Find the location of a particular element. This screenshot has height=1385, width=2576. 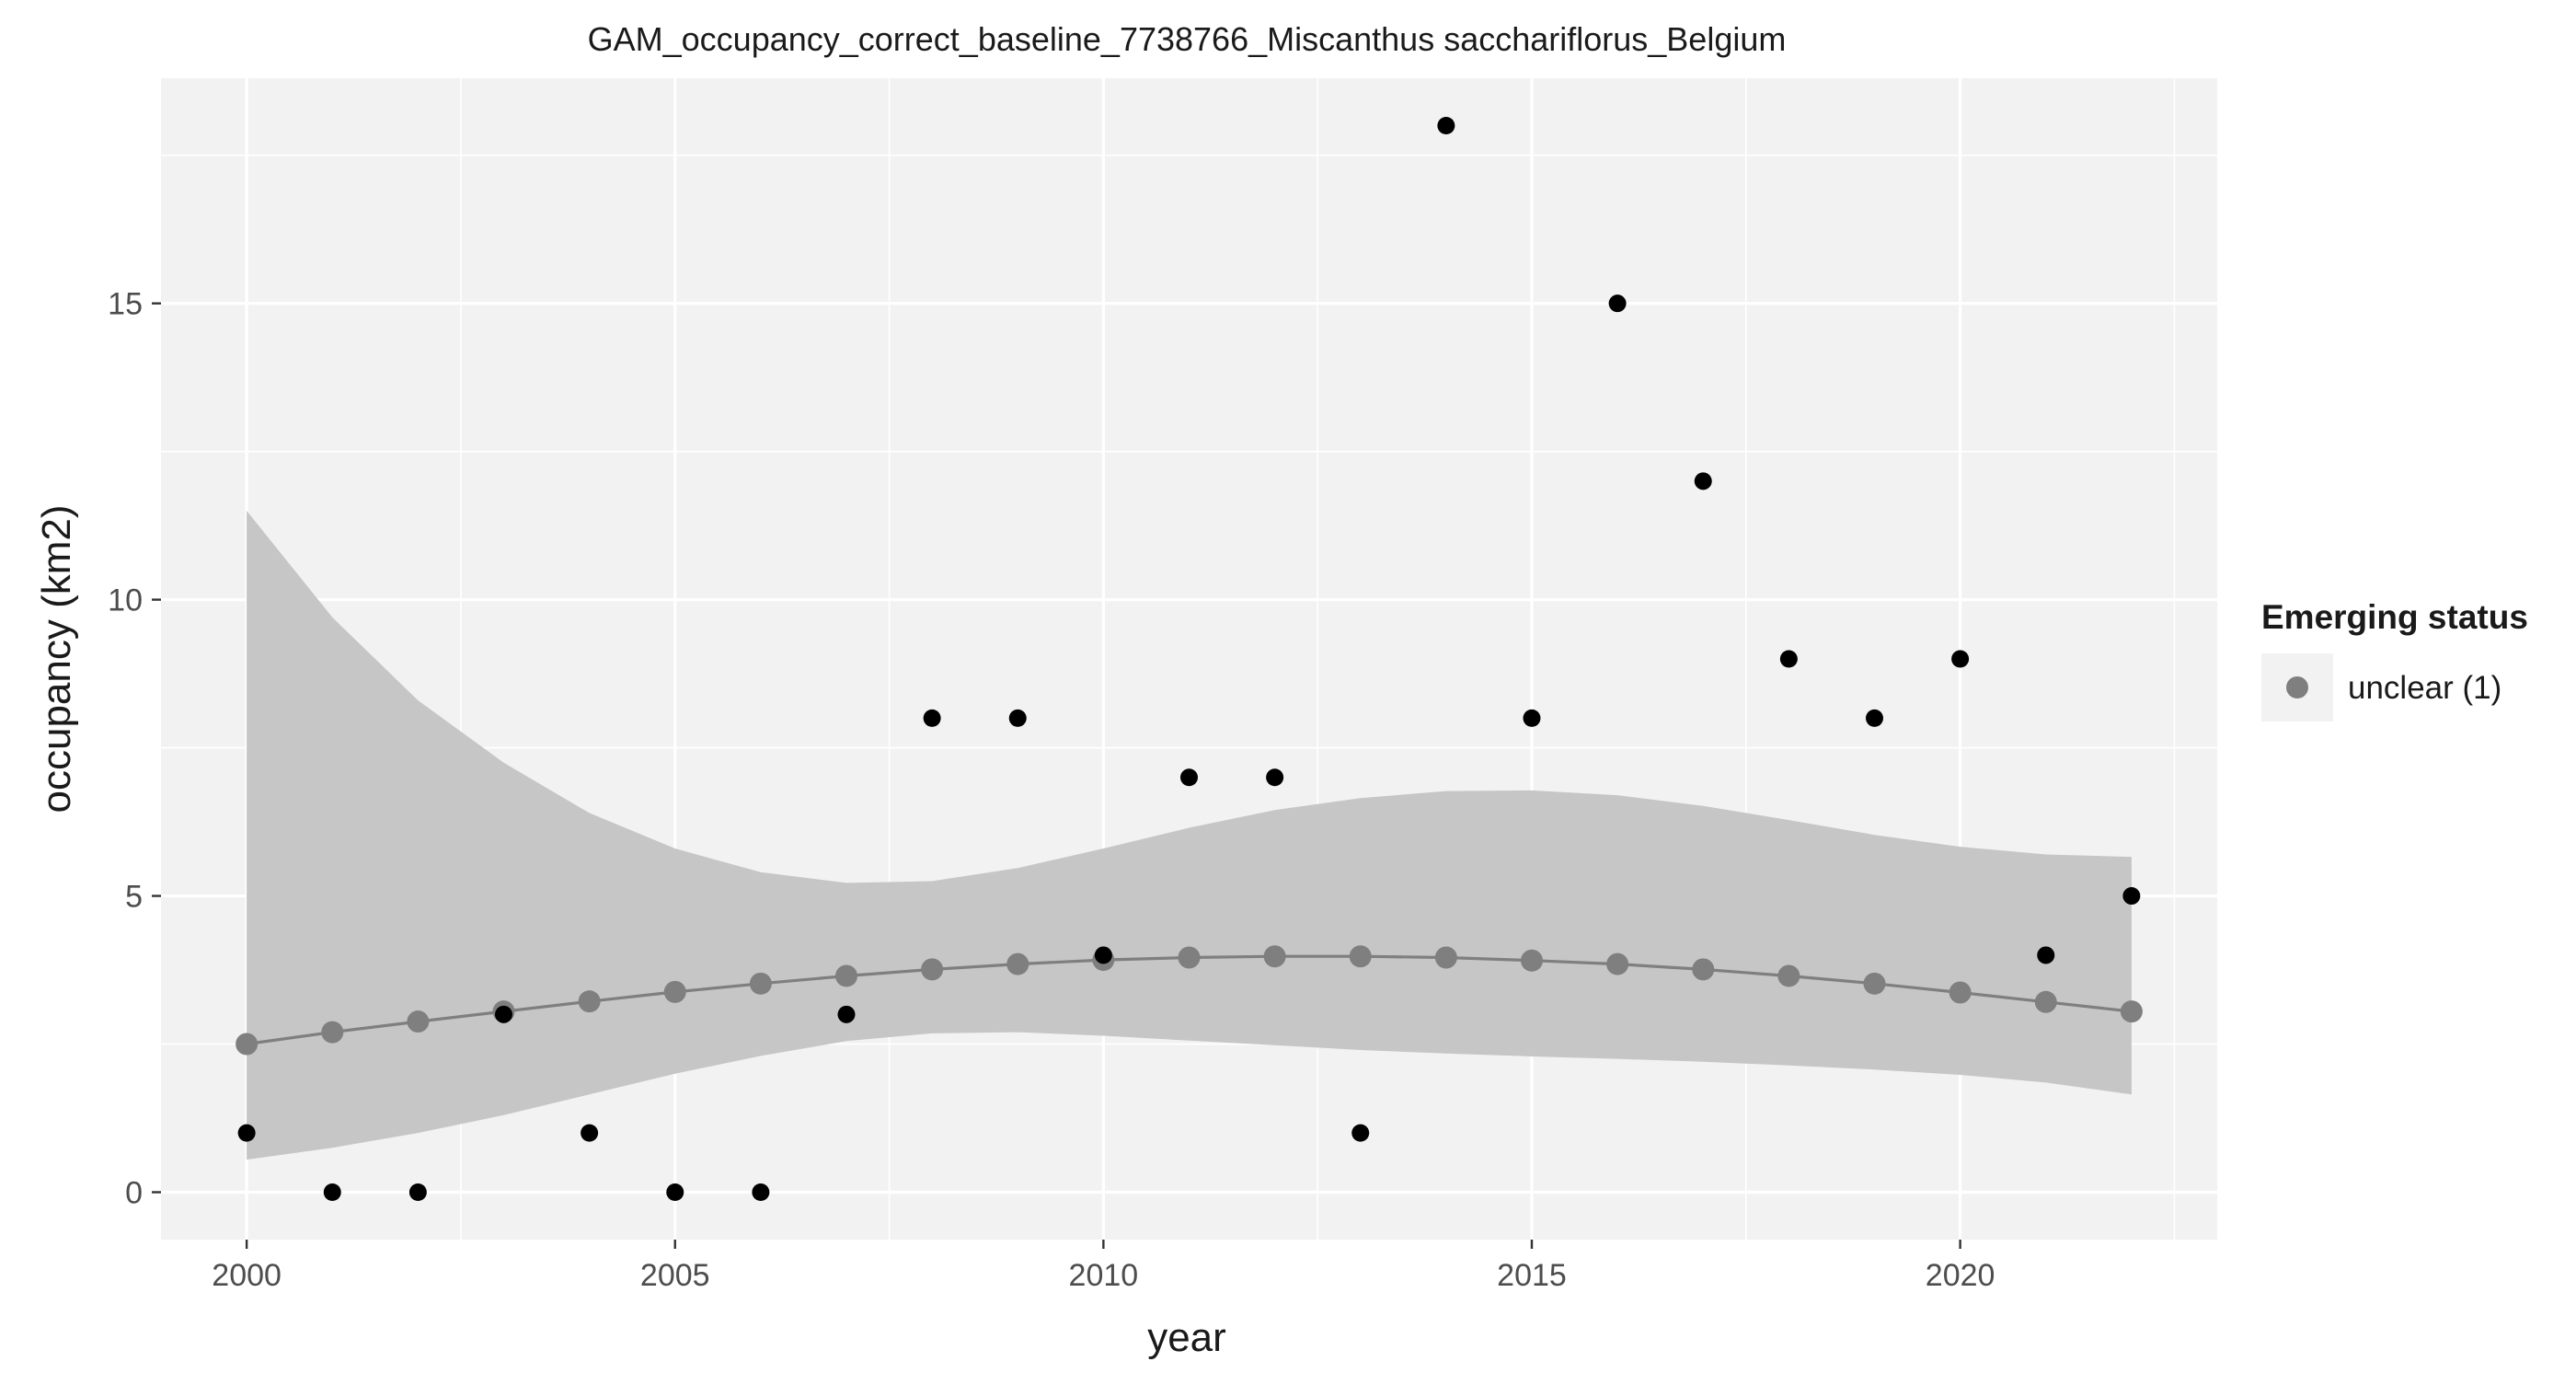

x-tick-label: 2000 is located at coordinates (247, 1275).